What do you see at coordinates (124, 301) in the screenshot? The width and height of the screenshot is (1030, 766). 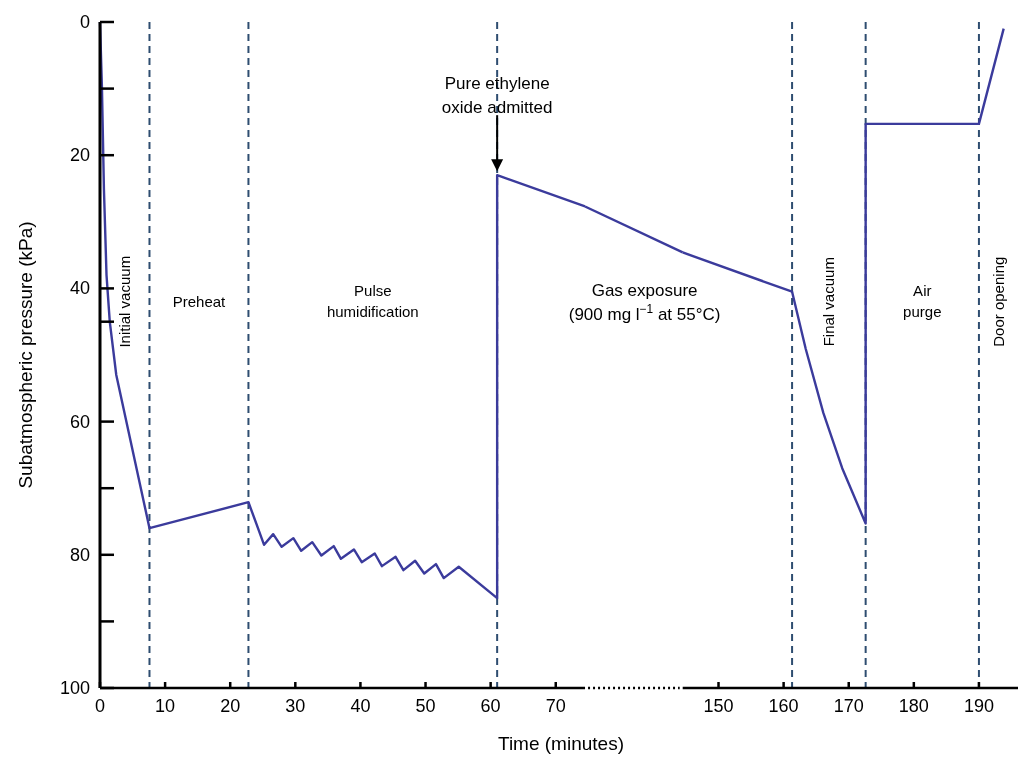 I see `annotation: Initial vacuum` at bounding box center [124, 301].